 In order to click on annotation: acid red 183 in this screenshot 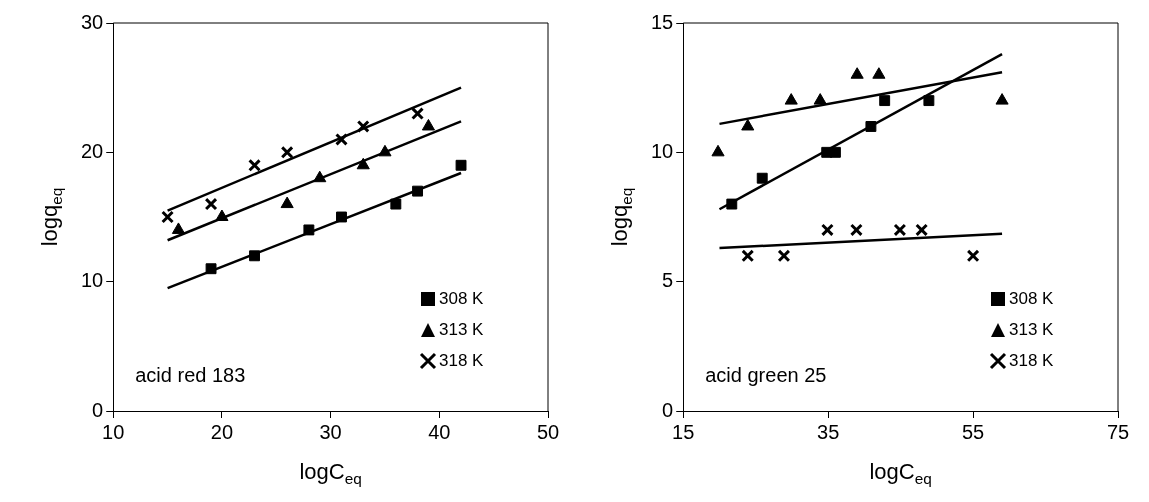, I will do `click(190, 374)`.